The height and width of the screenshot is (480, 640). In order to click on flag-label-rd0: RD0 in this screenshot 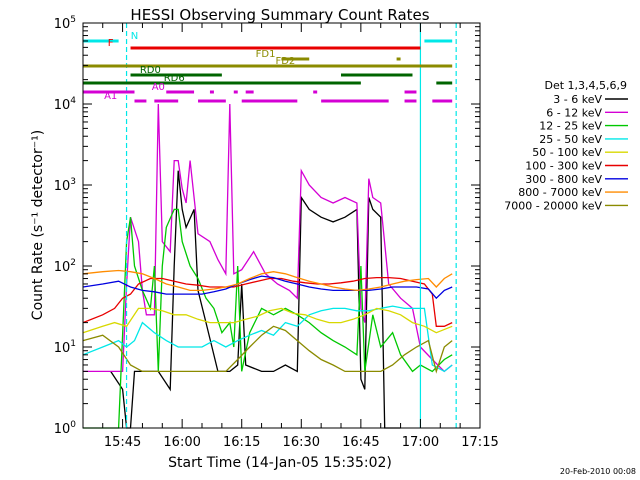, I will do `click(150, 70)`.